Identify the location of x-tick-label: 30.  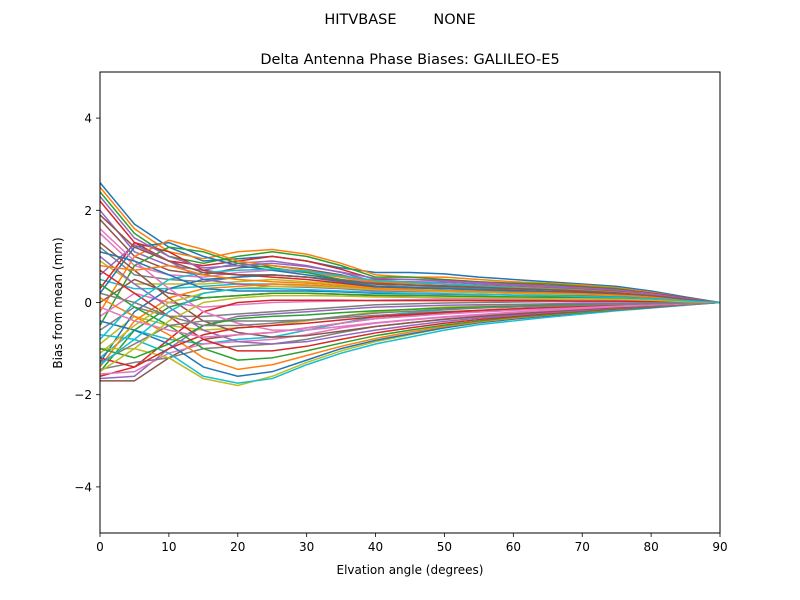
(306, 547).